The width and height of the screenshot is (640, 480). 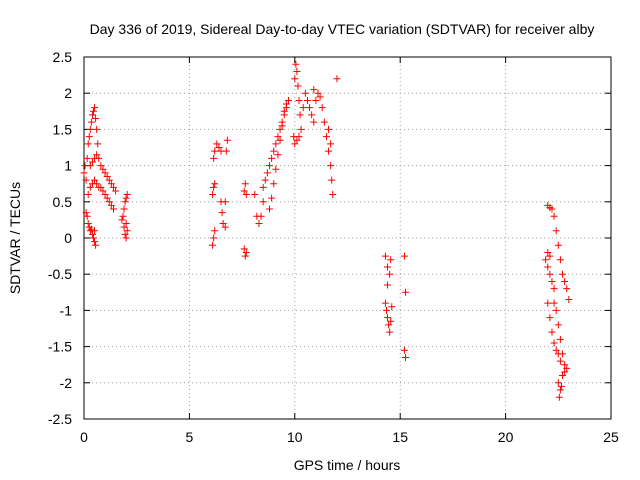 What do you see at coordinates (68, 166) in the screenshot?
I see `y-tick-label: 1` at bounding box center [68, 166].